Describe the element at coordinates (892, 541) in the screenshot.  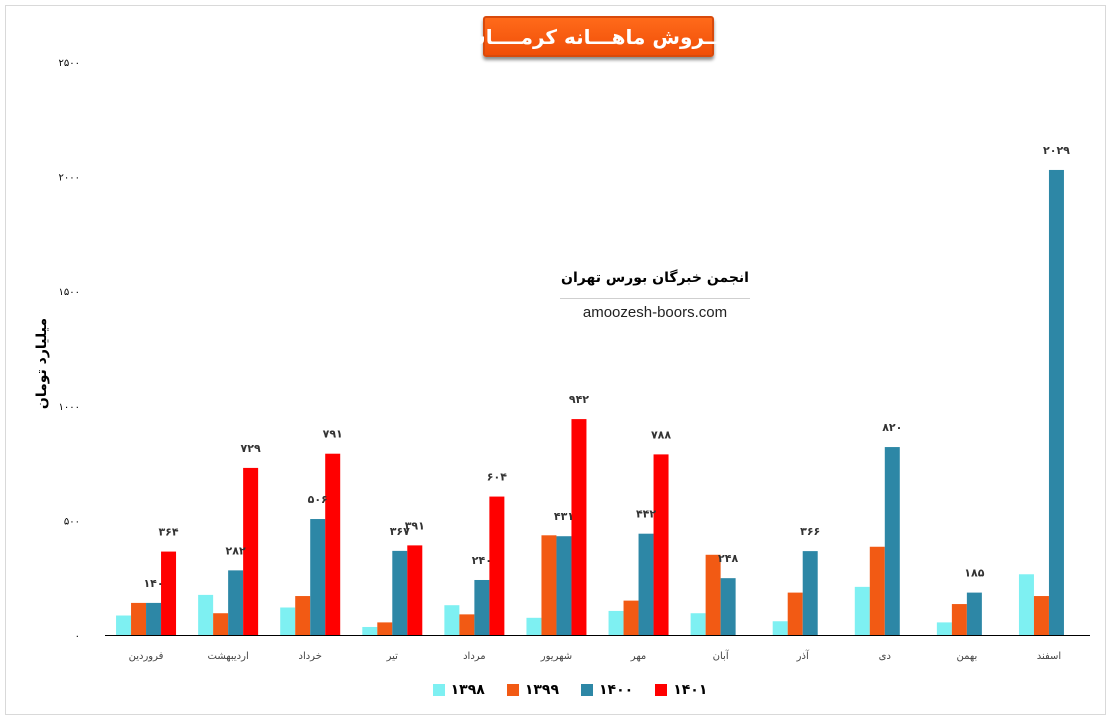
I see `bar-۱۴۰۰-دی` at that location.